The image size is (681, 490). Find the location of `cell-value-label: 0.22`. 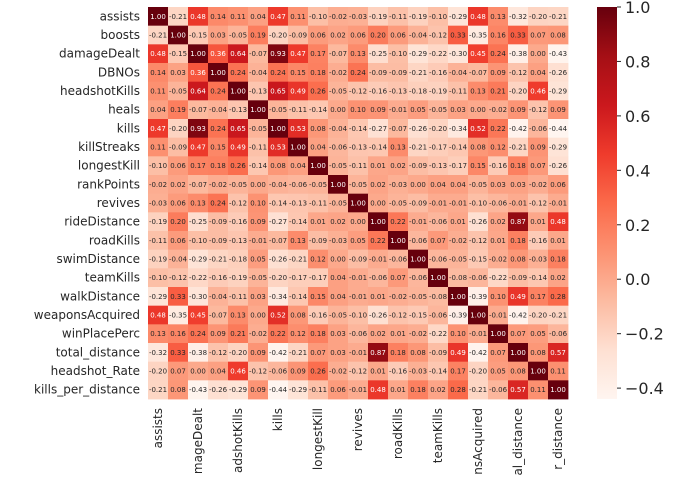

cell-value-label: 0.22 is located at coordinates (278, 334).